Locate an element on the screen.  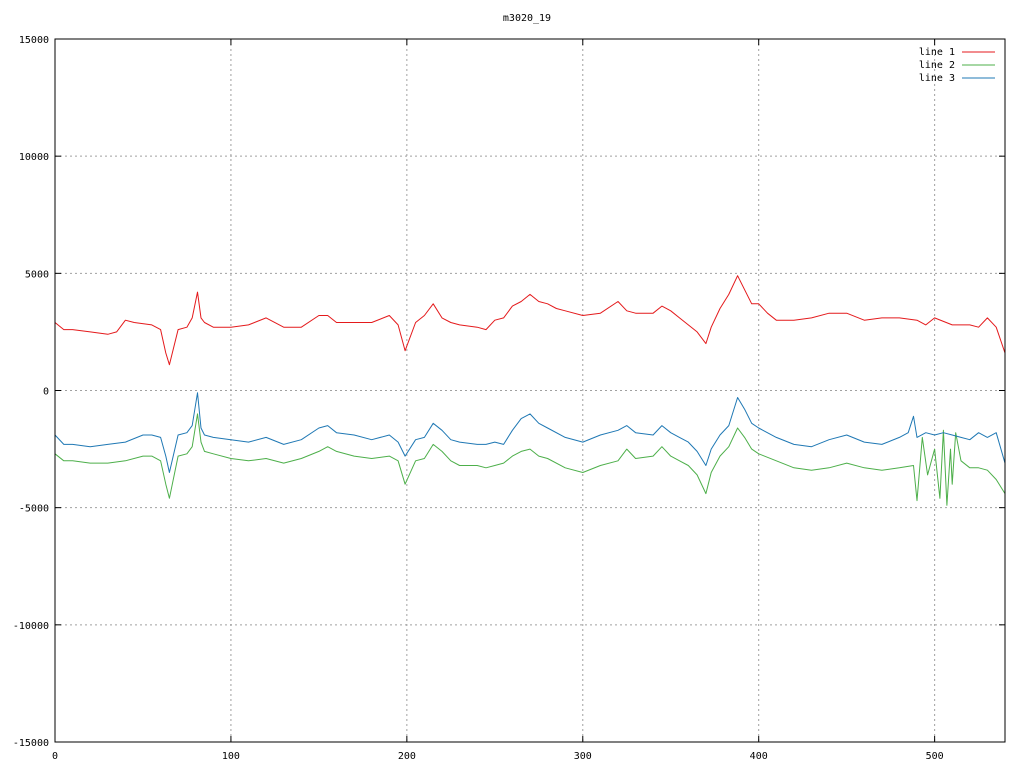
x-tick-label: 300 is located at coordinates (583, 756).